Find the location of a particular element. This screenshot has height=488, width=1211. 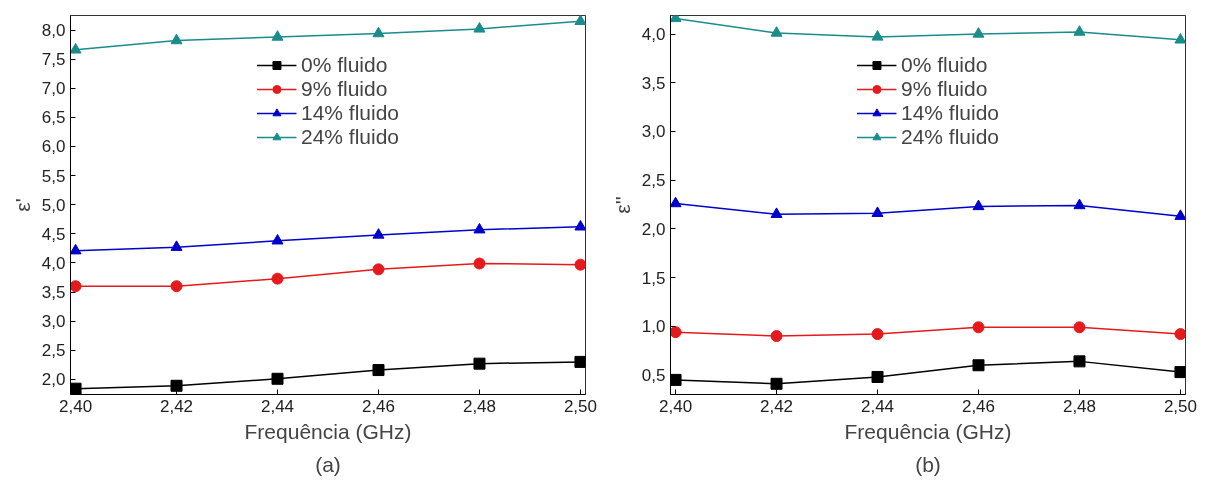

y-tick-label: 4,5 is located at coordinates (53, 234).